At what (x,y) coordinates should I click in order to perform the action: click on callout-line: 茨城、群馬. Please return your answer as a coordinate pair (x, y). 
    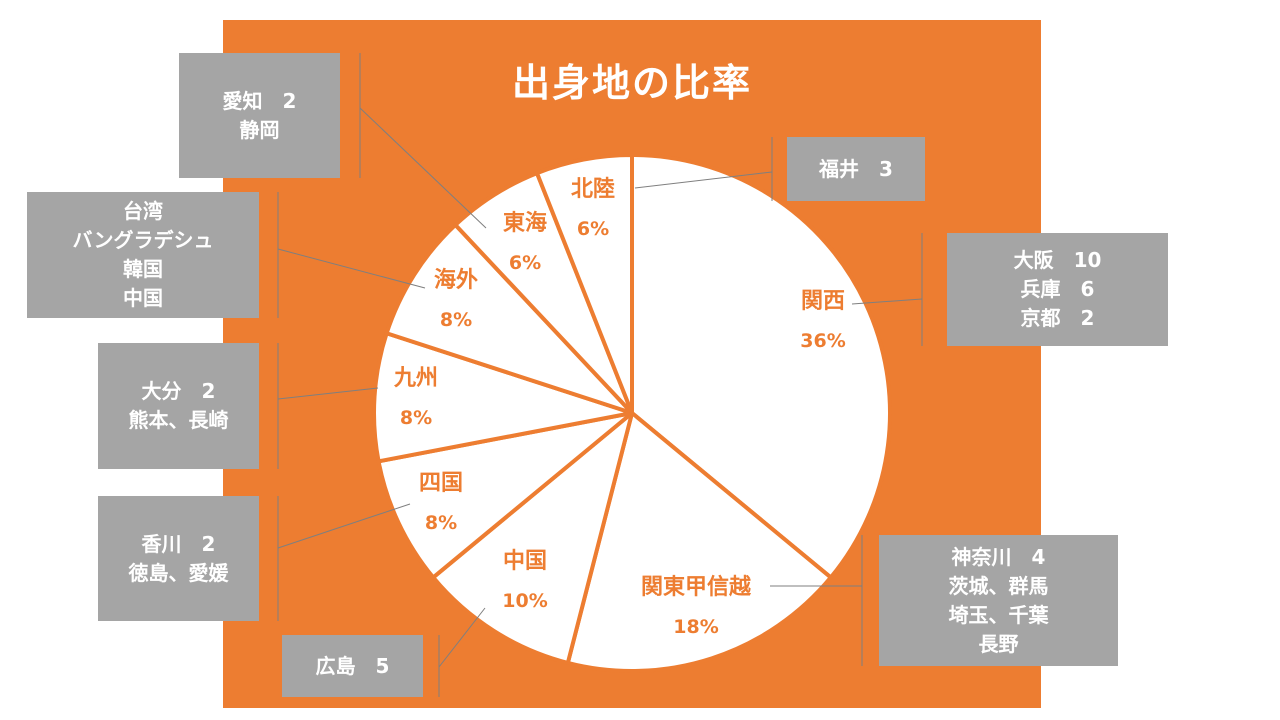
    Looking at the image, I should click on (998, 585).